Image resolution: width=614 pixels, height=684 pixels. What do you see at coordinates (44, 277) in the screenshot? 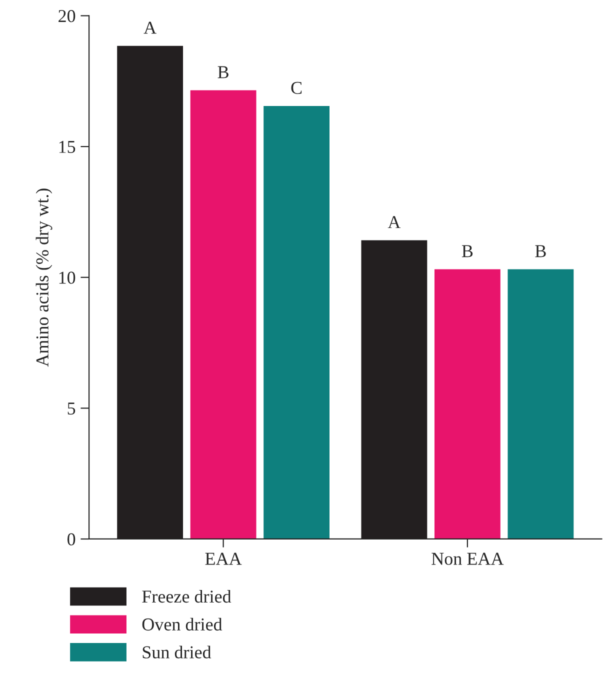
I see `y-axis-title: Amino acids (% dry wt.)` at bounding box center [44, 277].